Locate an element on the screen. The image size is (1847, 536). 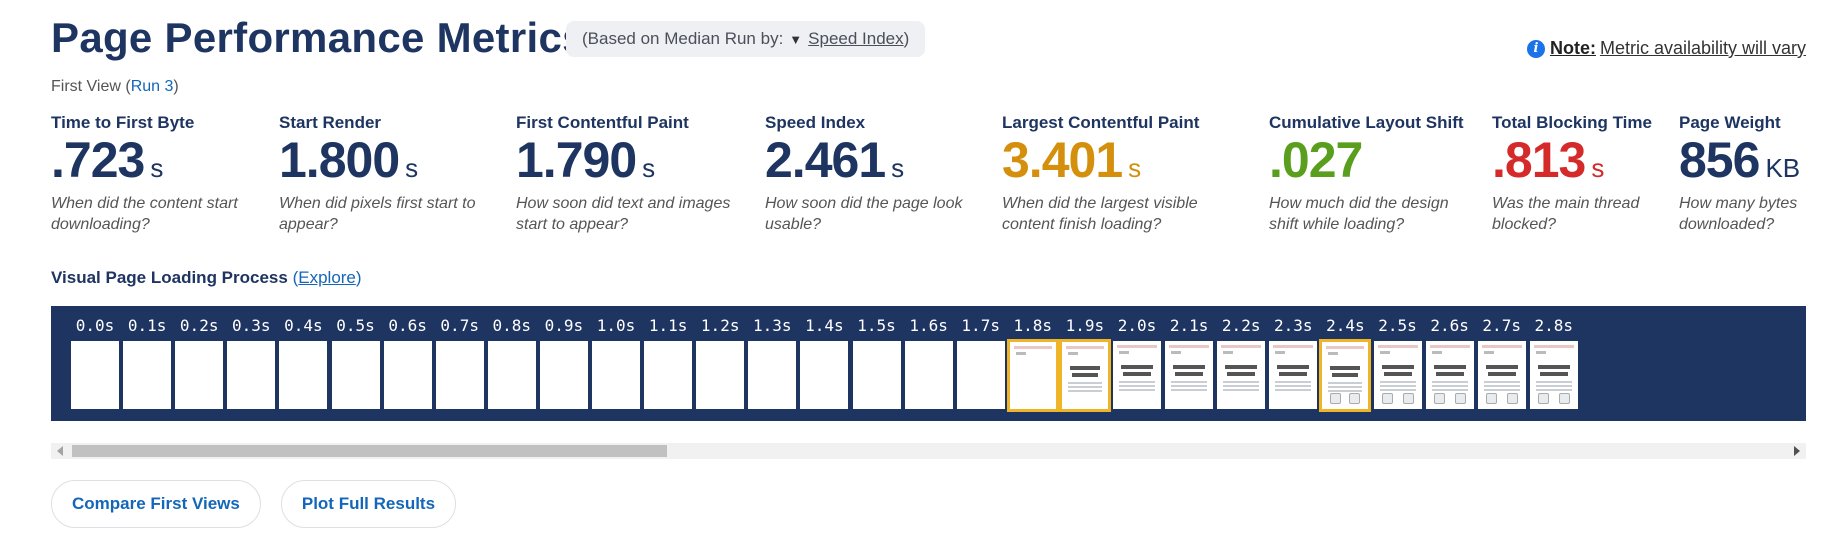
filmstrip-frame: 2.8s is located at coordinates (1554, 363).